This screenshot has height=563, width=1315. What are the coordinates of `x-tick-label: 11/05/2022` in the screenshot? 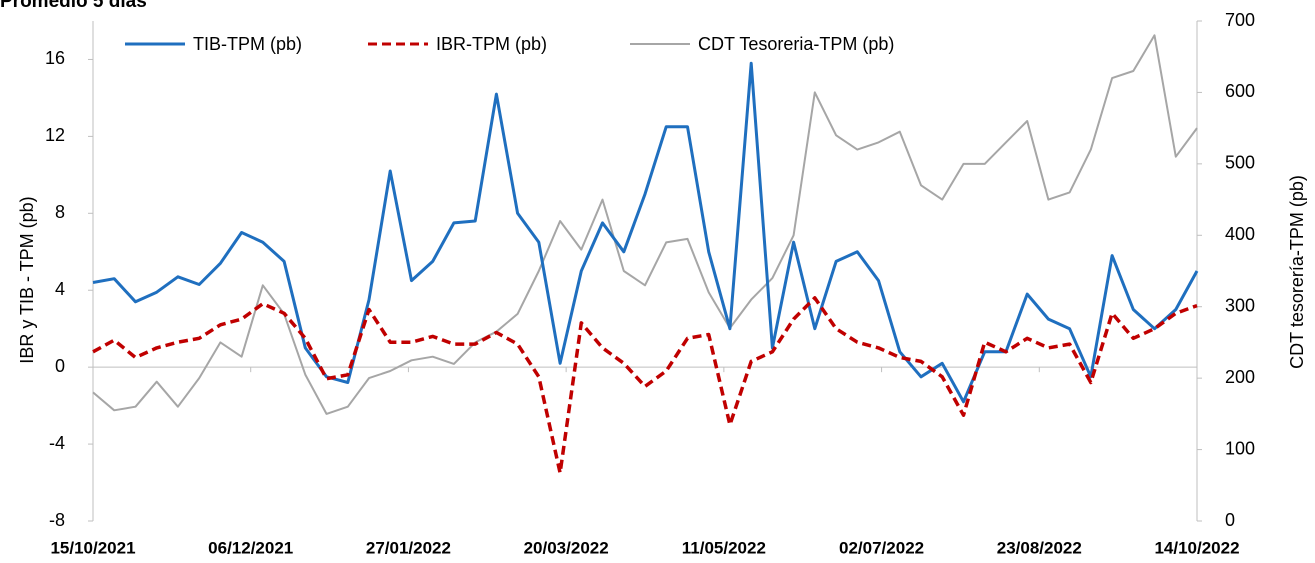 It's located at (724, 547).